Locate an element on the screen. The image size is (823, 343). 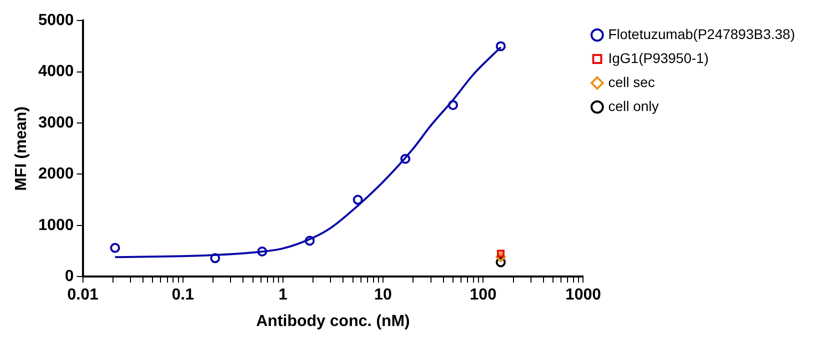
x-tick-label: 0.01 is located at coordinates (82, 295).